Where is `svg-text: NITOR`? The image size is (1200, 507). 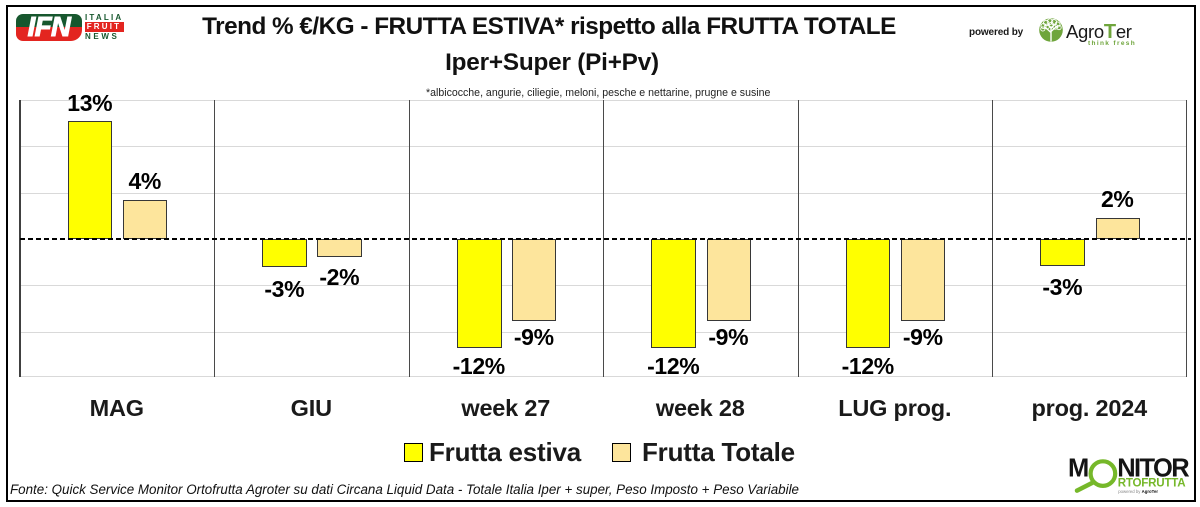
svg-text: NITOR is located at coordinates (1153, 468).